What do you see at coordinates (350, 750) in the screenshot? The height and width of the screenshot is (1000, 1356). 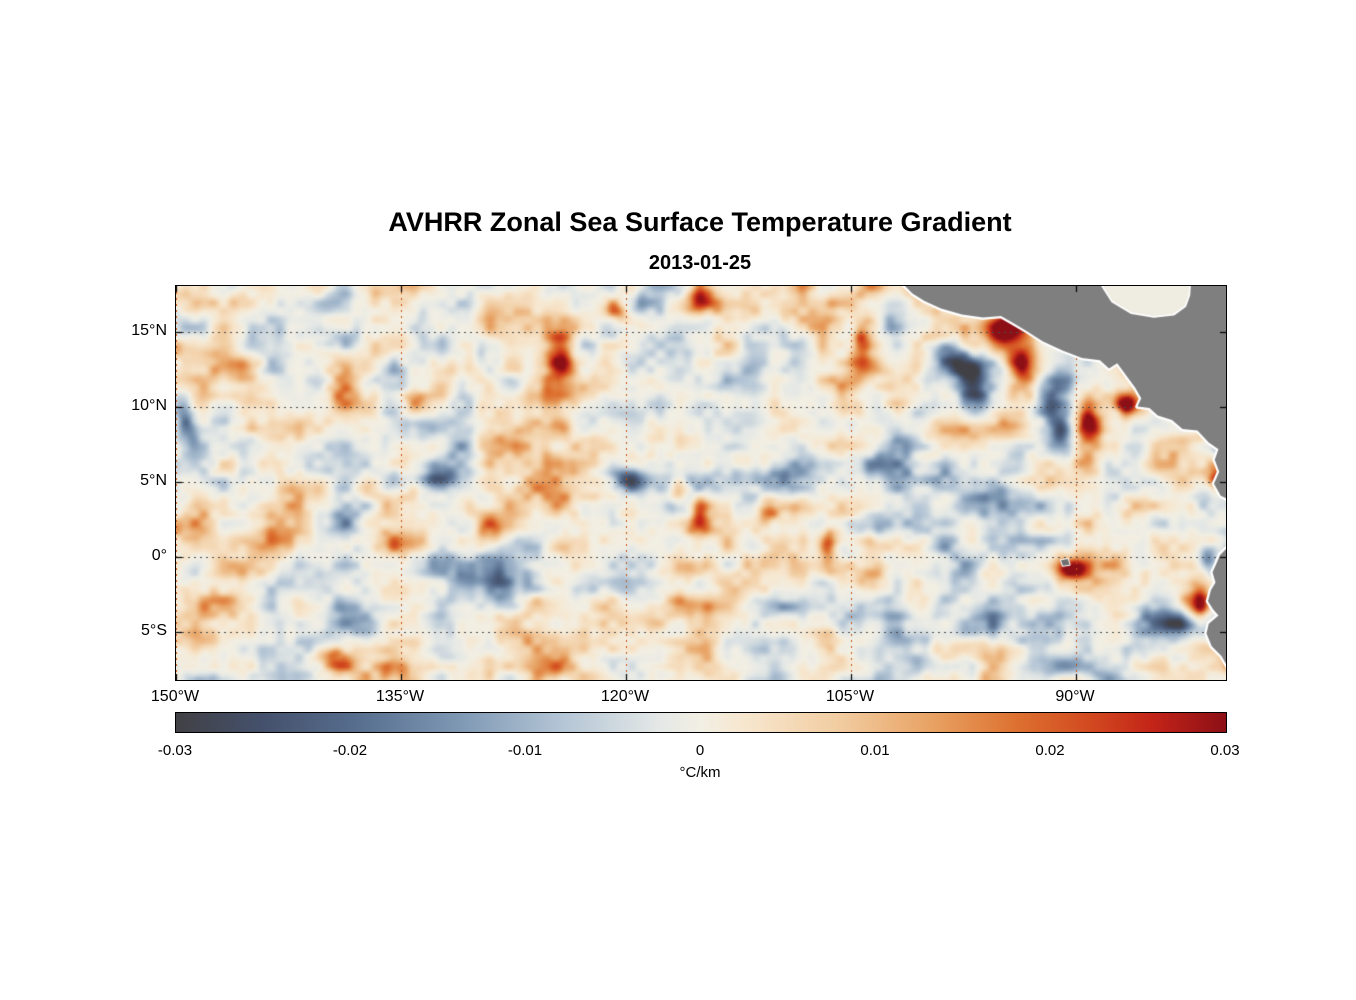 I see `colorbar-tick-label: -0.02` at bounding box center [350, 750].